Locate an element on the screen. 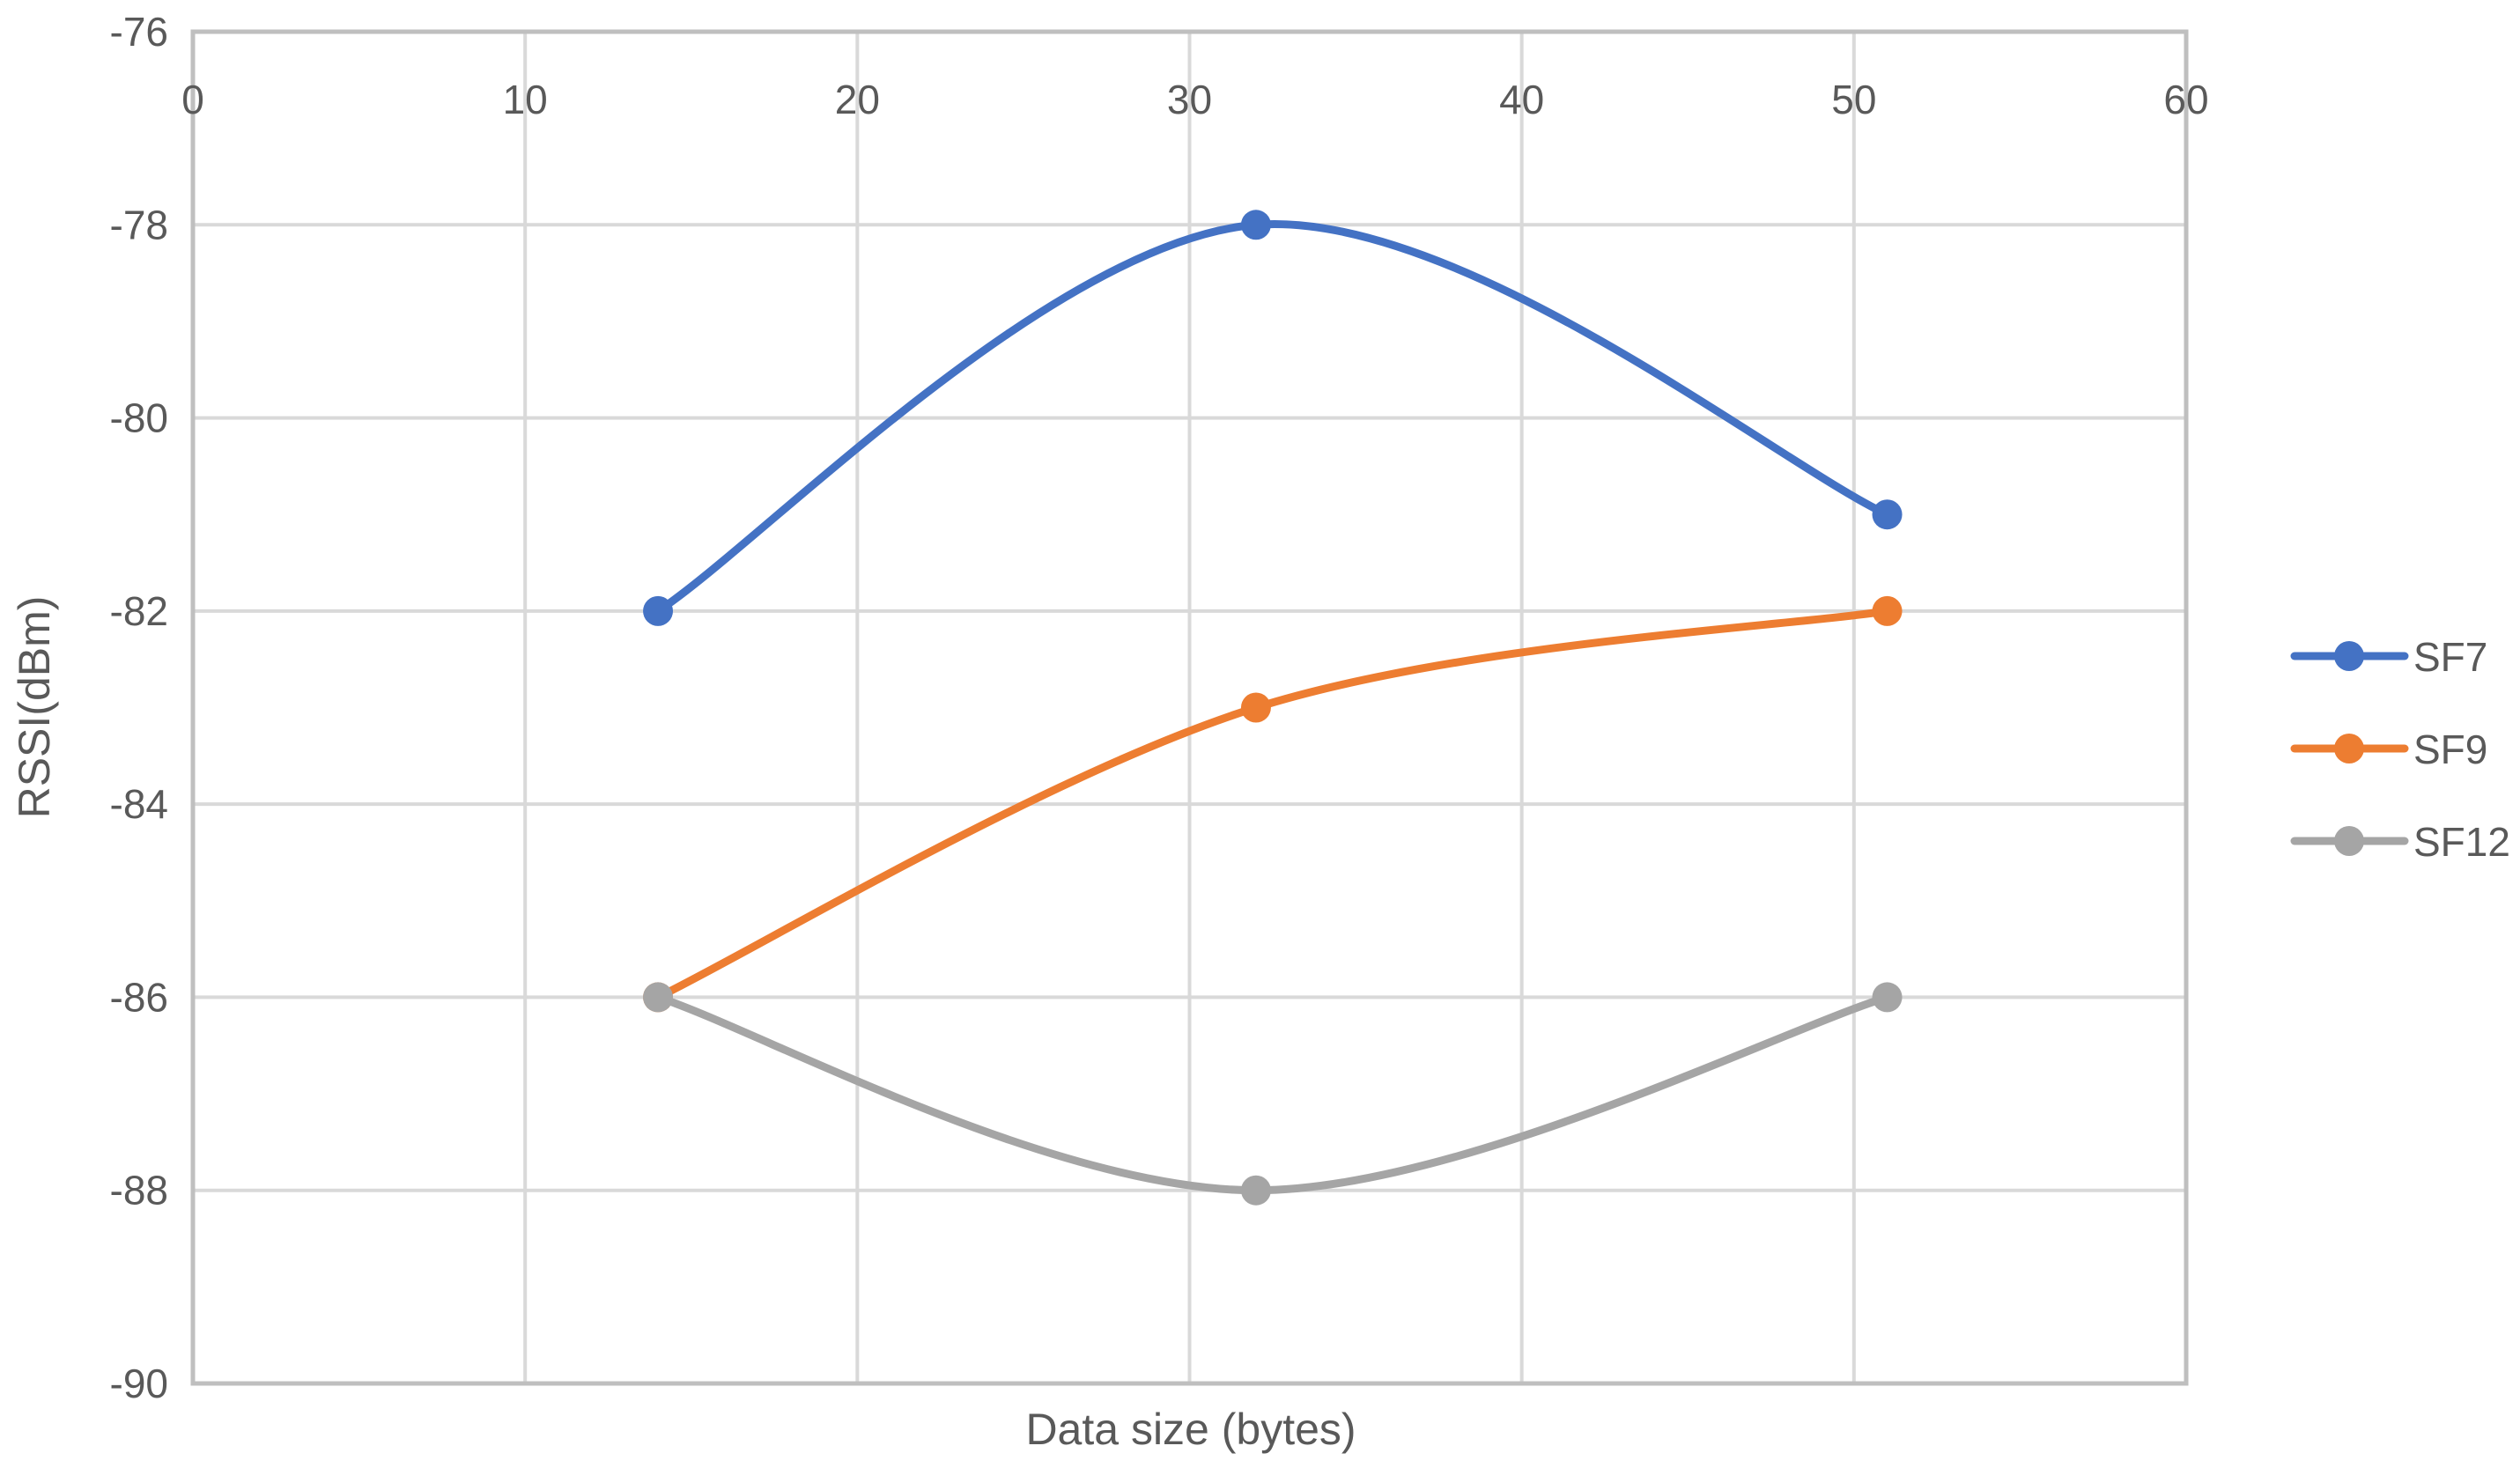 The width and height of the screenshot is (2520, 1468). legend-swatch-sf7-marker is located at coordinates (2349, 656).